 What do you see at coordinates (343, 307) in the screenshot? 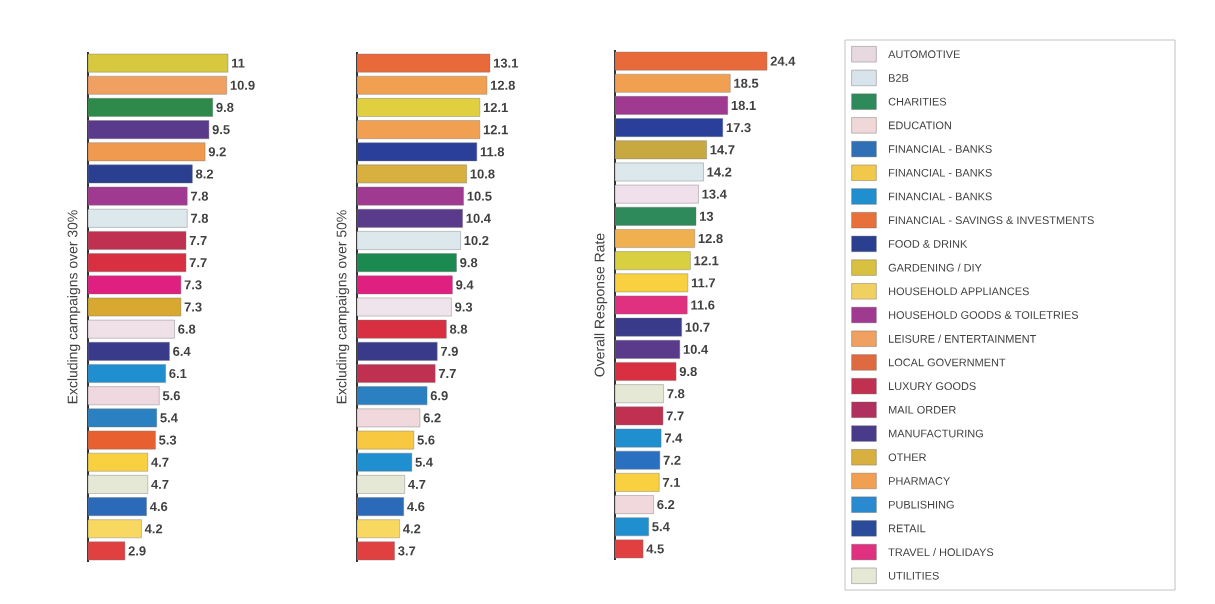
I see `y-axis-title: Excluding campaigns over 50%` at bounding box center [343, 307].